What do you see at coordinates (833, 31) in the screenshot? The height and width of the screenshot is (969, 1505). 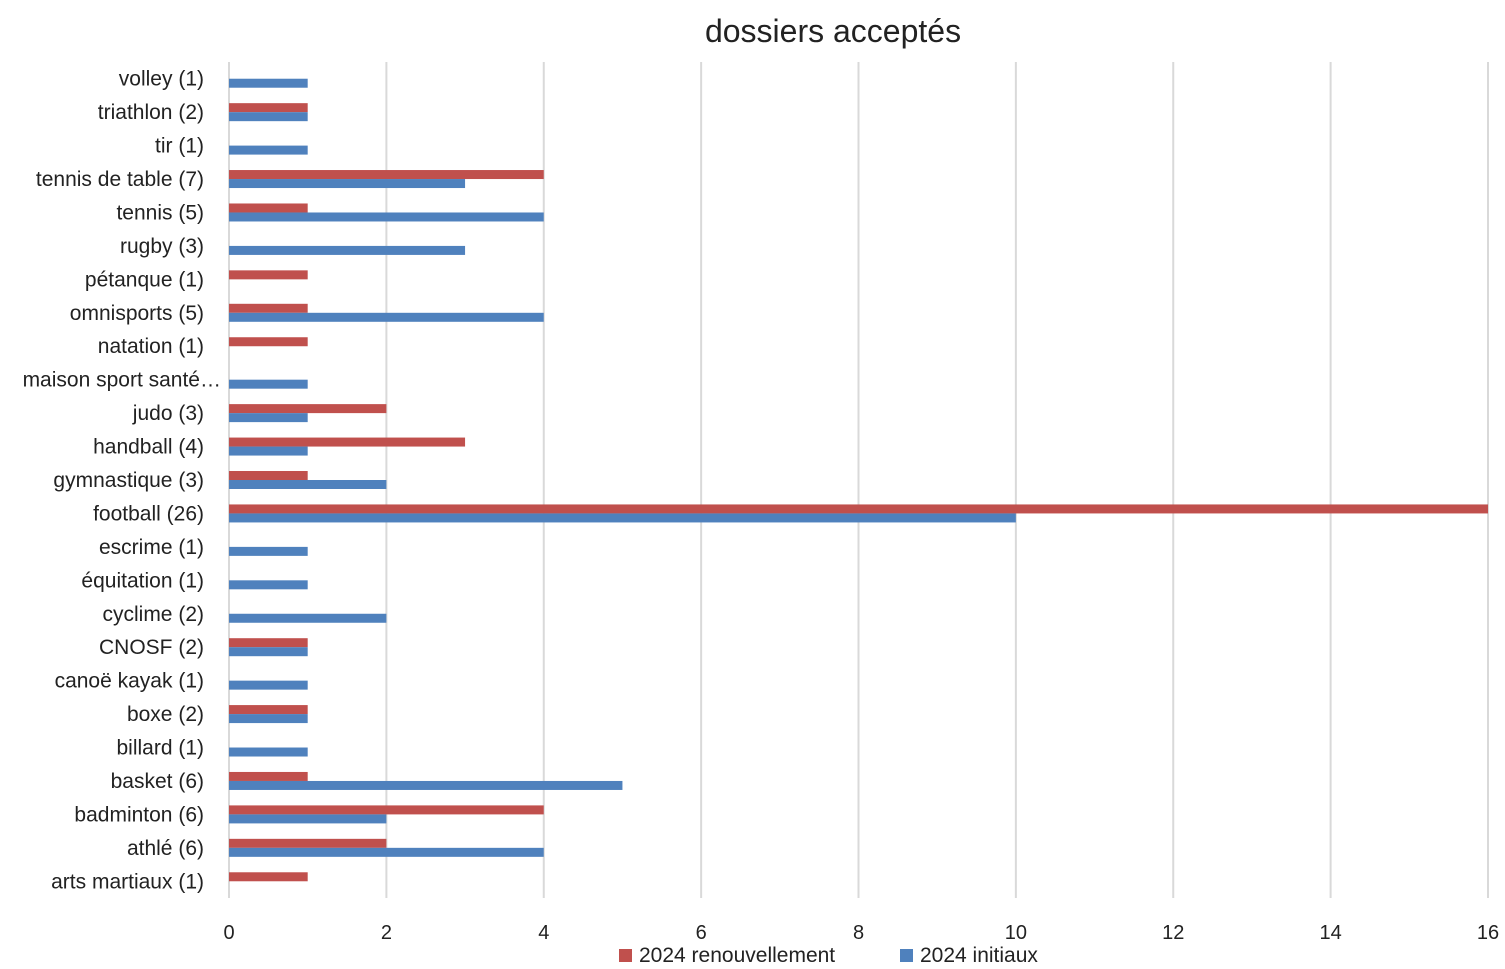 I see `chart-title: dossiers acceptés` at bounding box center [833, 31].